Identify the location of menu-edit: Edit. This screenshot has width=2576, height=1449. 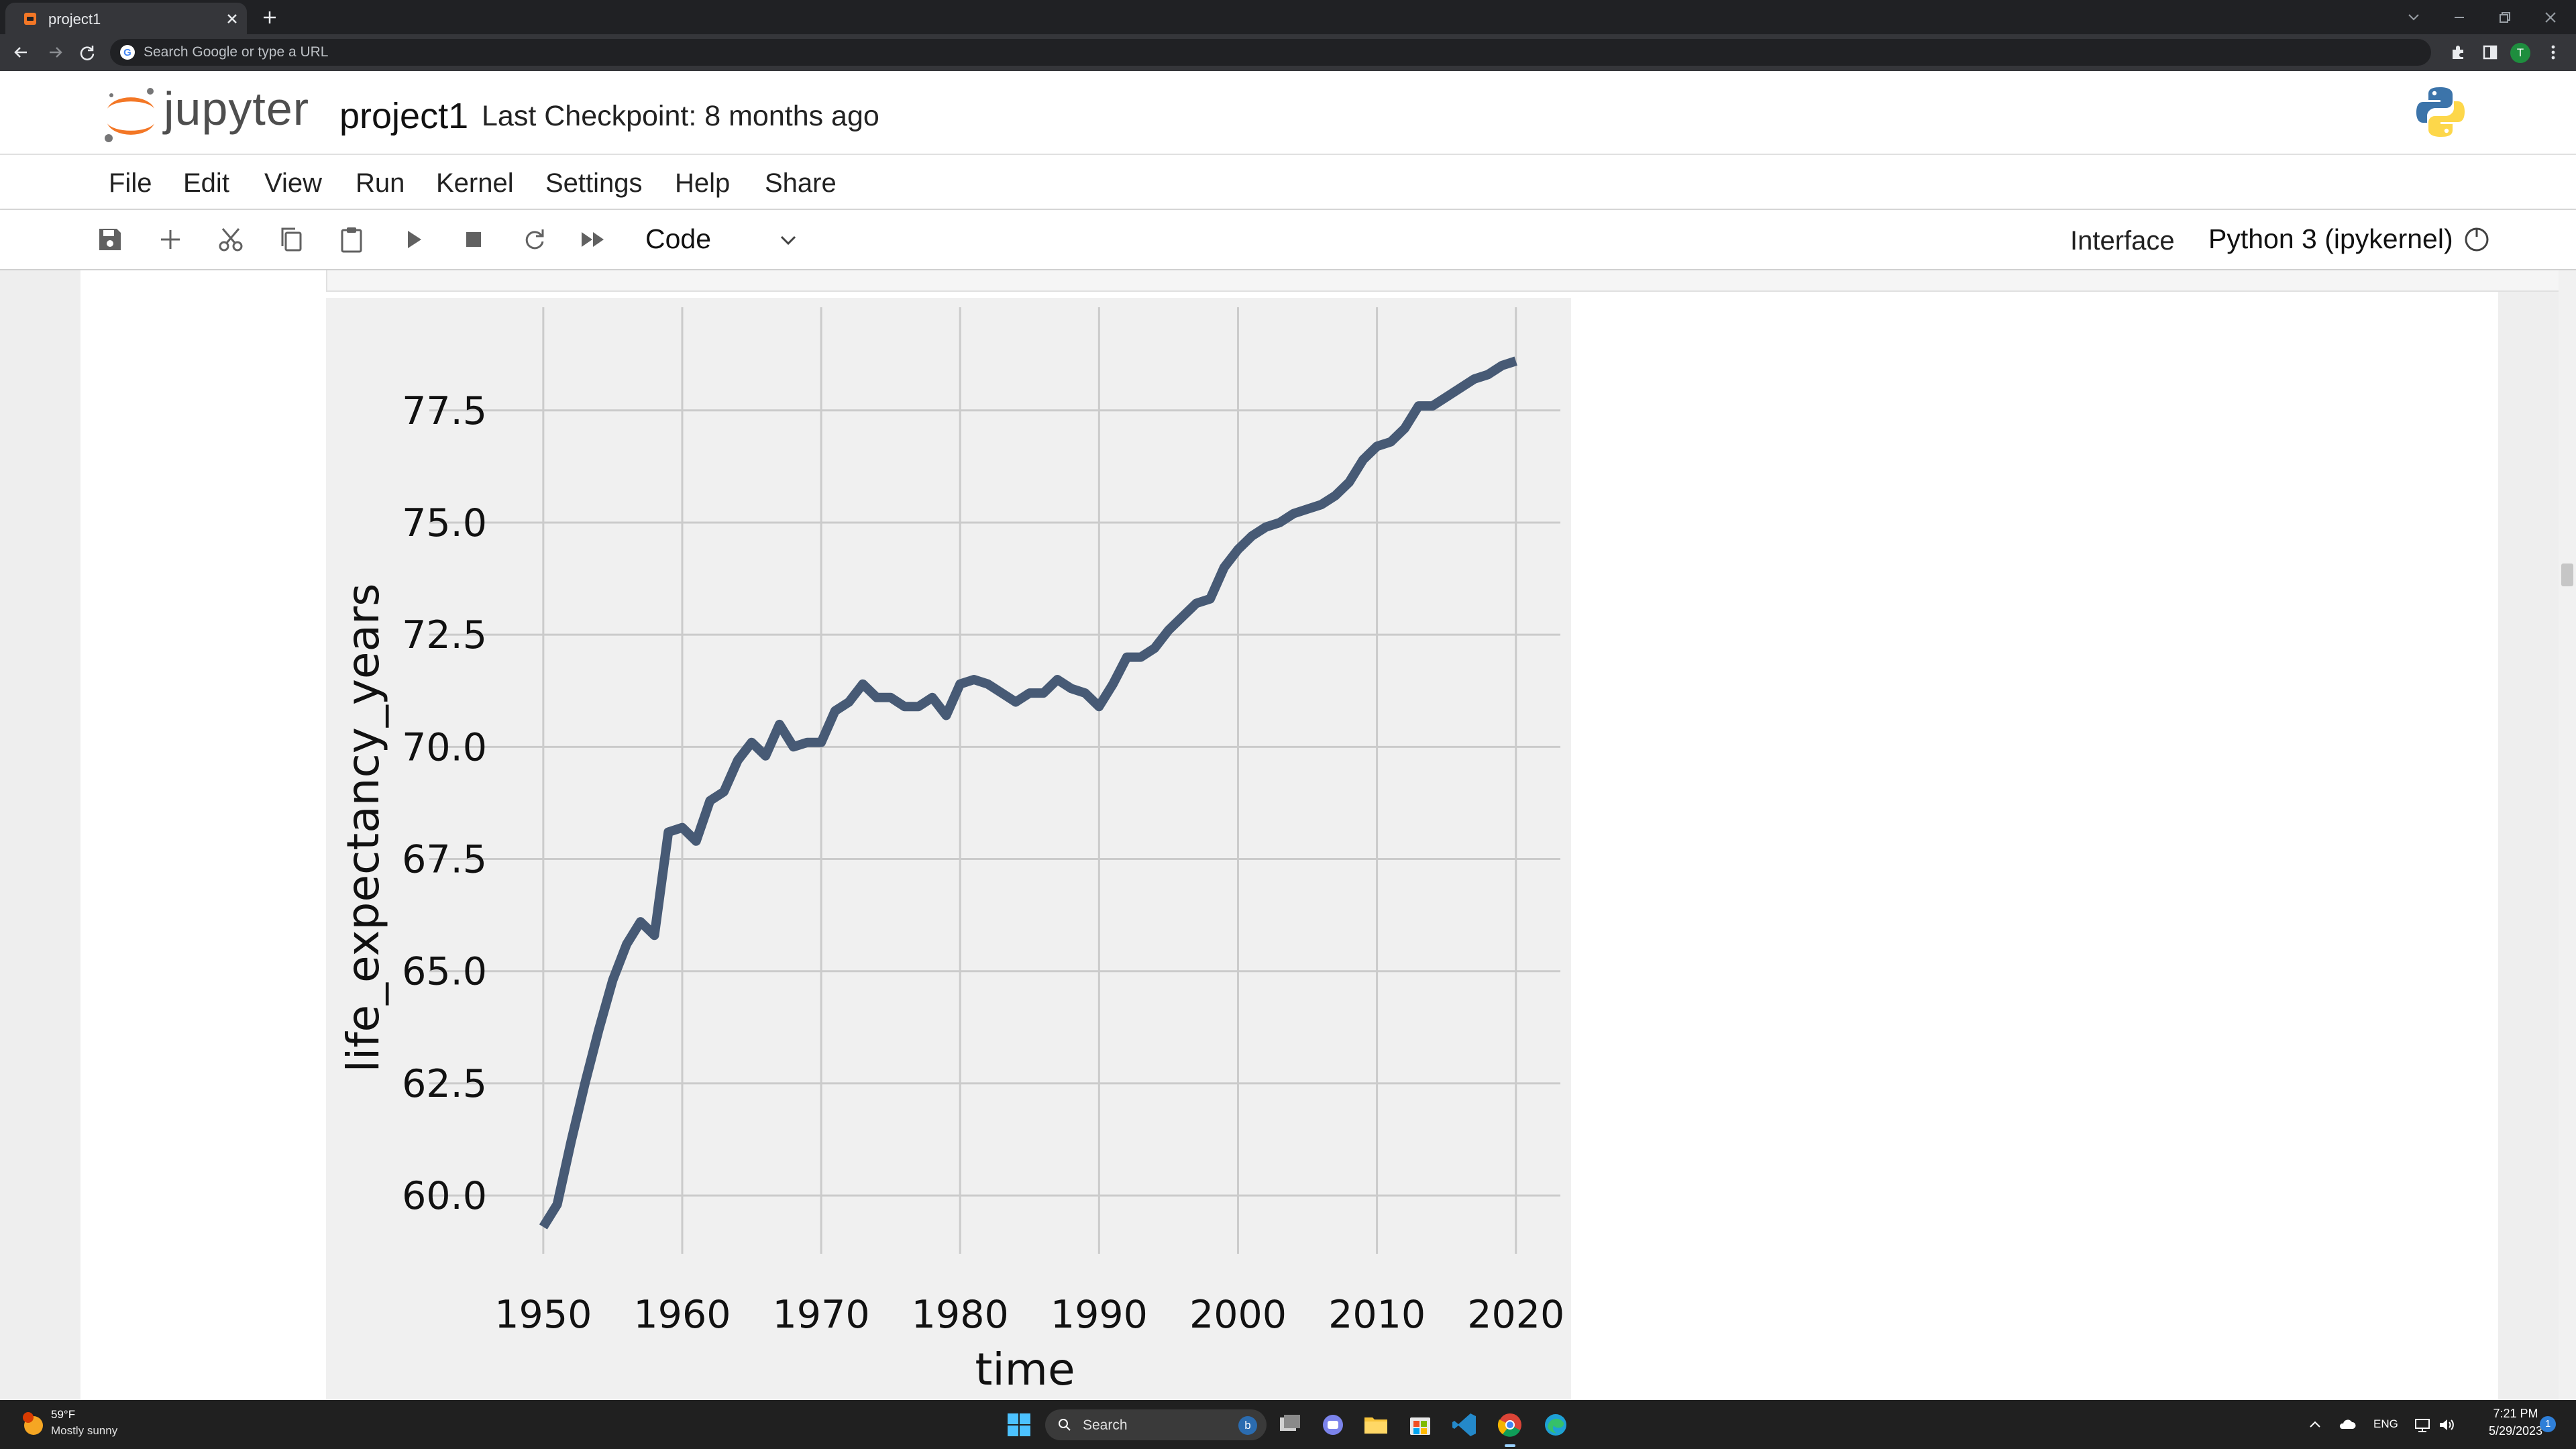
(206, 183).